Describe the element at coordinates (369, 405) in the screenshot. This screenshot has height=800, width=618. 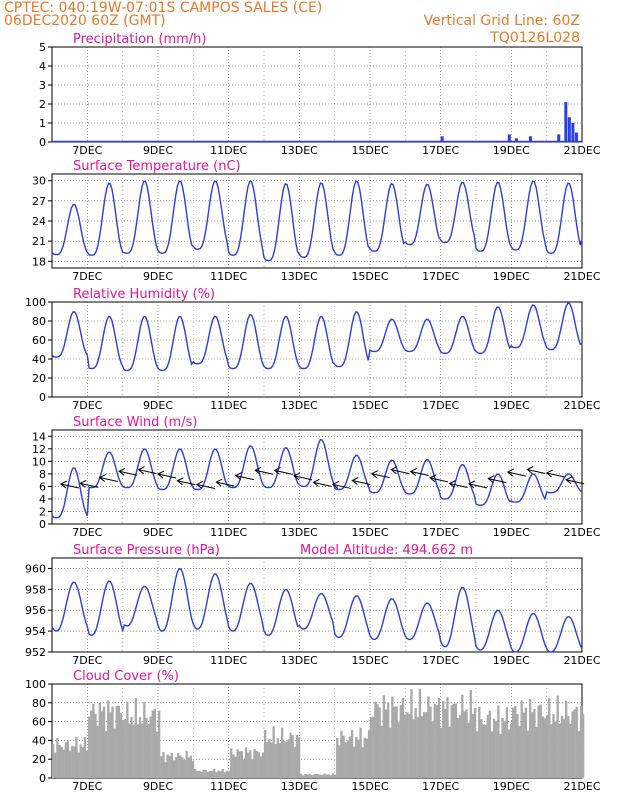
I see `panel-3-x-tick-label: 15DEC` at that location.